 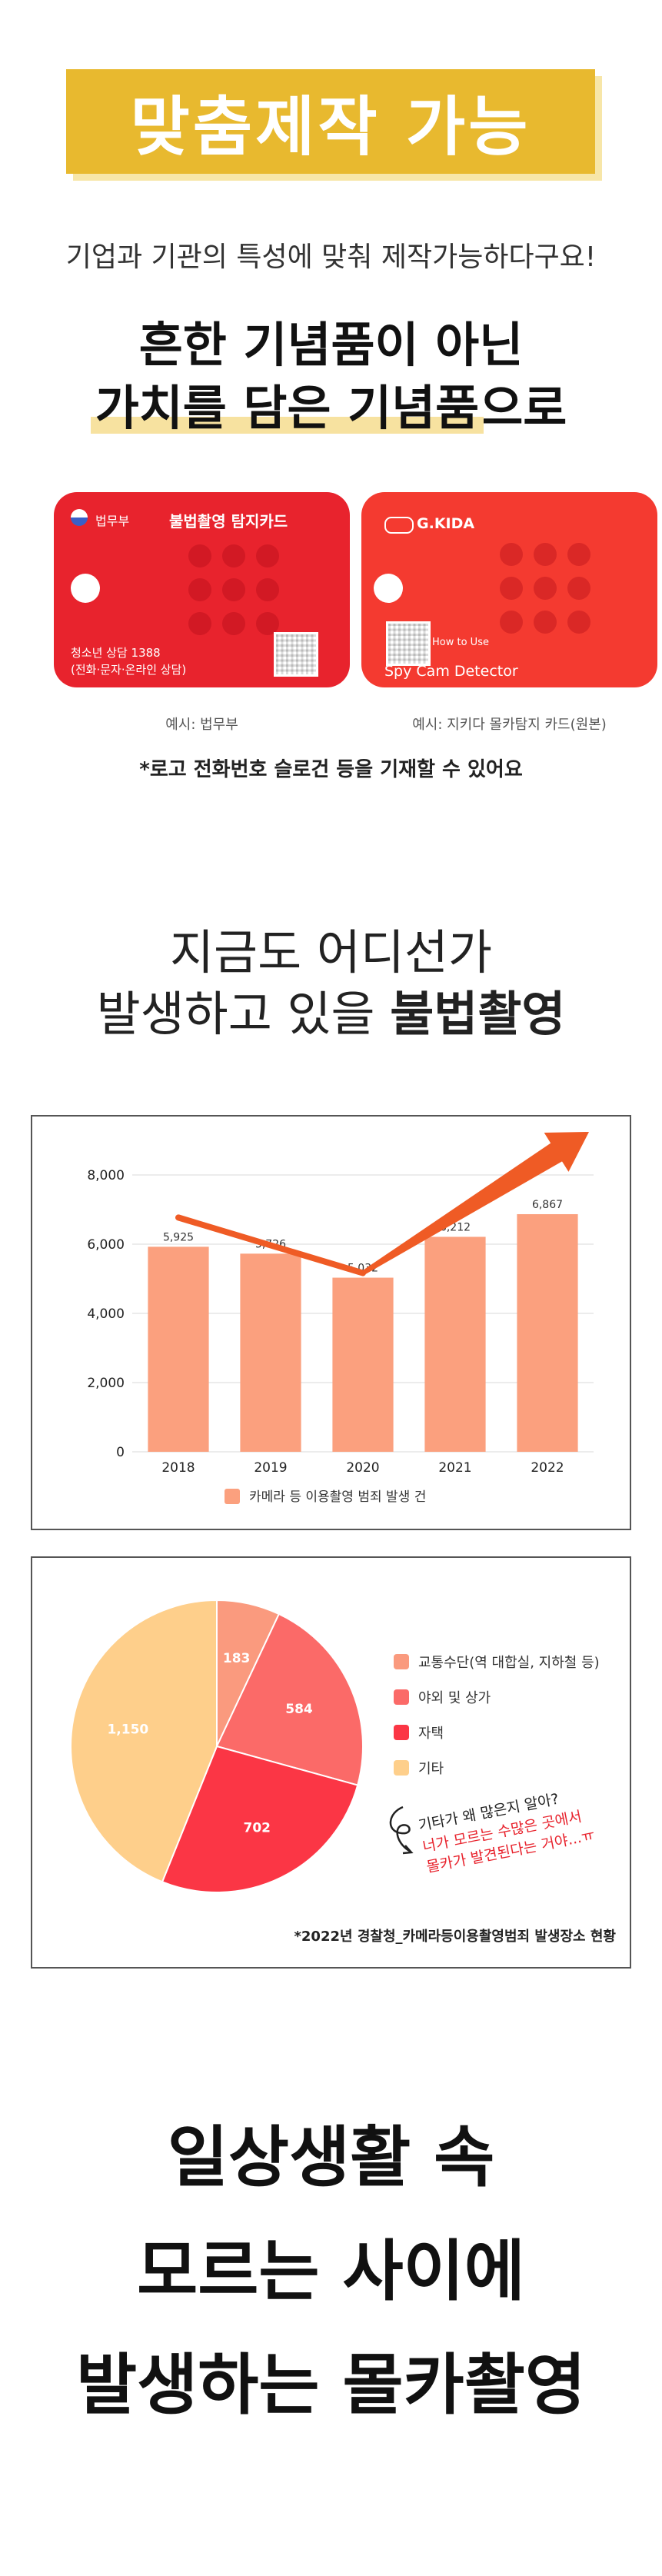 I want to click on card-footer-line-1: 청소년 상담 1388, so click(x=116, y=653).